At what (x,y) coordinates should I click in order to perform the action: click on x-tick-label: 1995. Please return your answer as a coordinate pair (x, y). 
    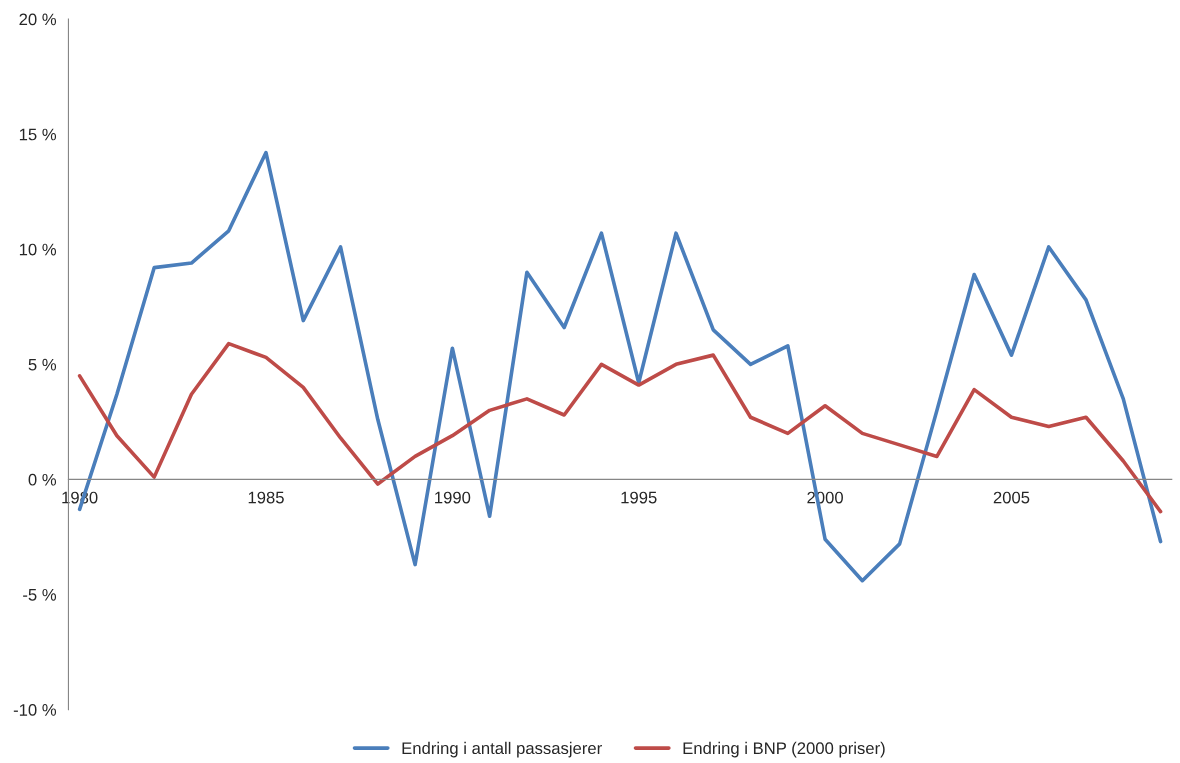
    Looking at the image, I should click on (639, 497).